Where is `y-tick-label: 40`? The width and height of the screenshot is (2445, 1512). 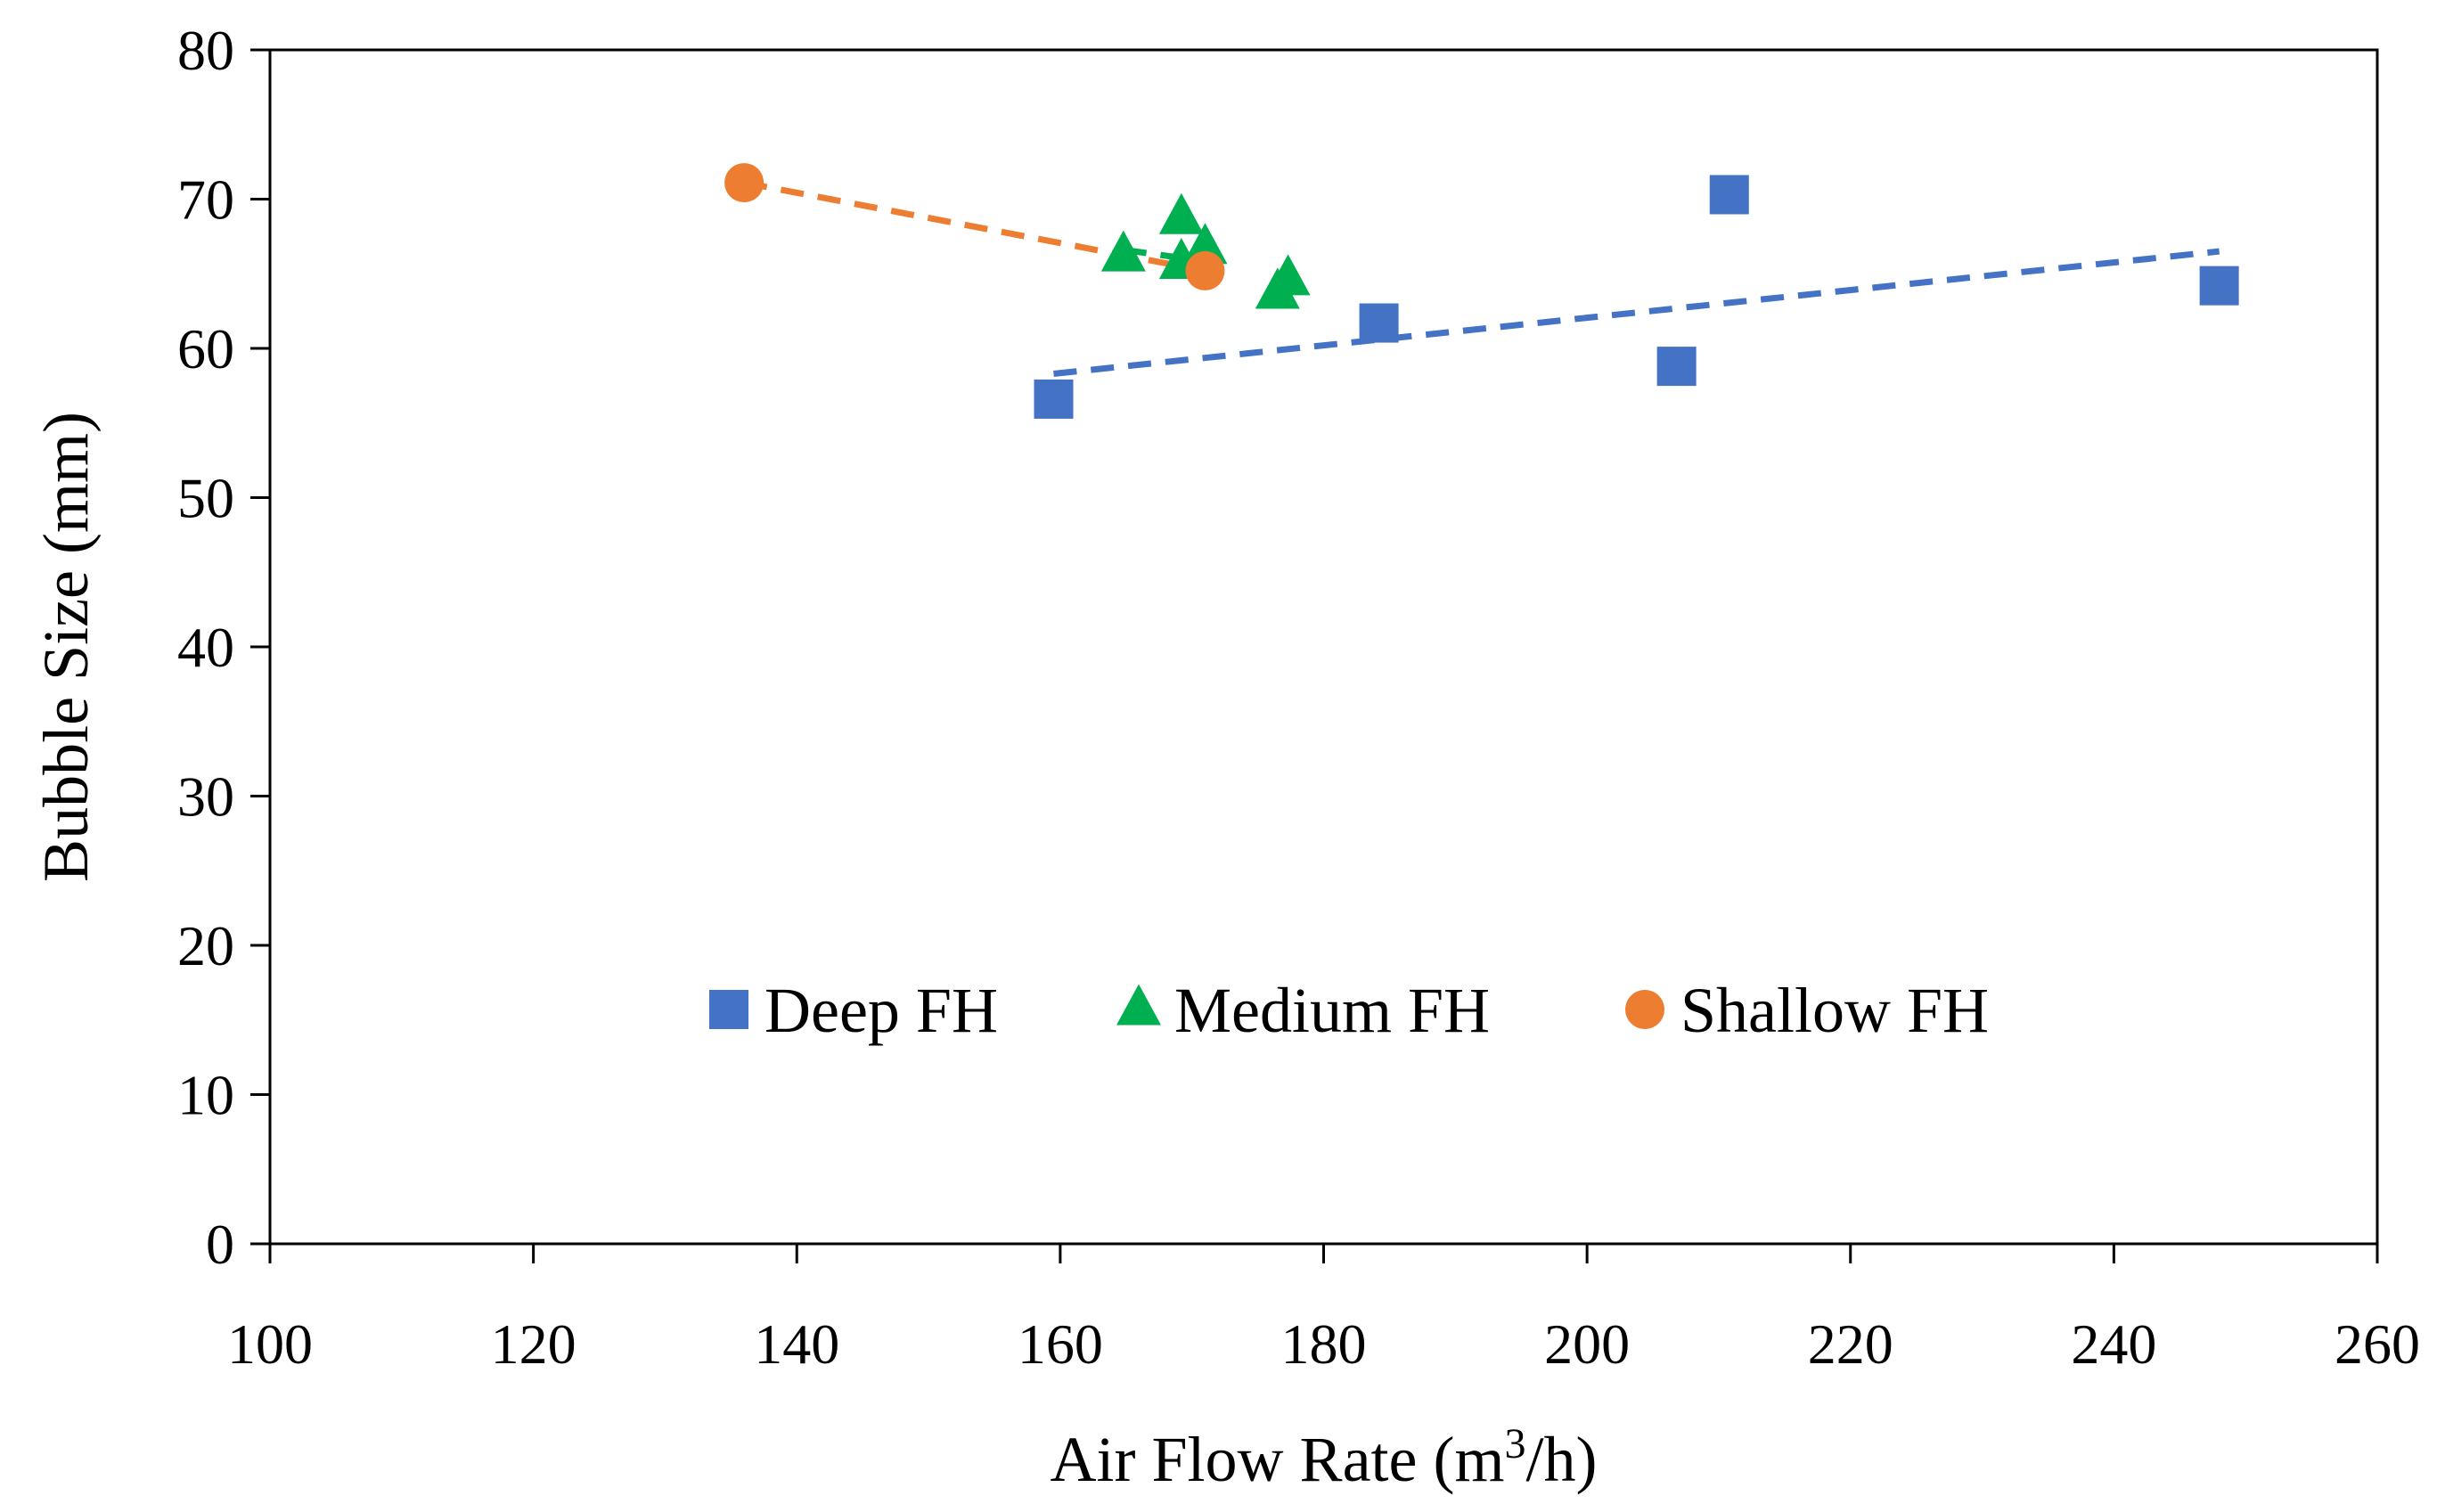 y-tick-label: 40 is located at coordinates (205, 647).